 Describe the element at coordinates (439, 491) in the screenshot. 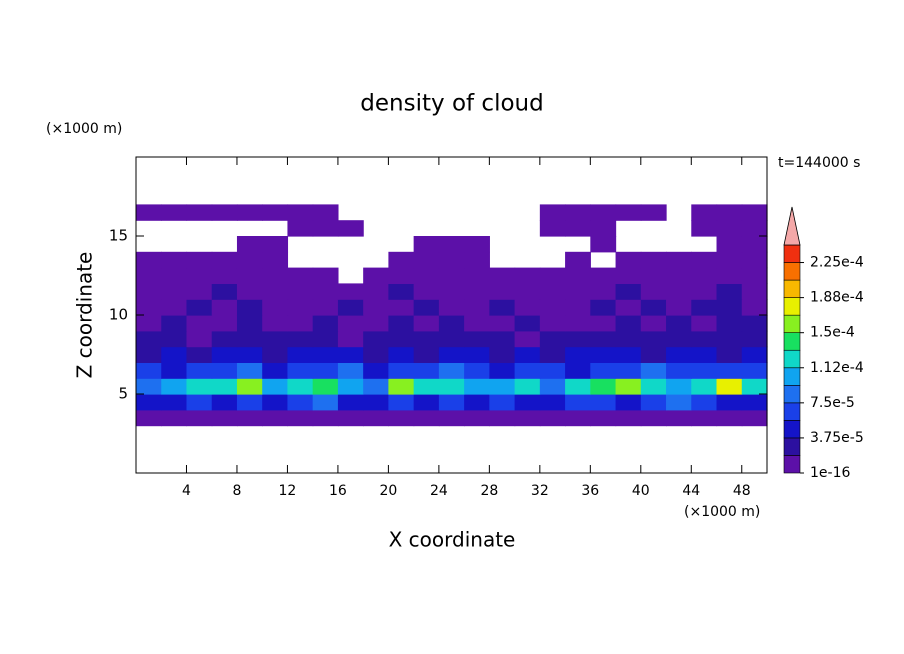

I see `x-tick-label: 24` at that location.